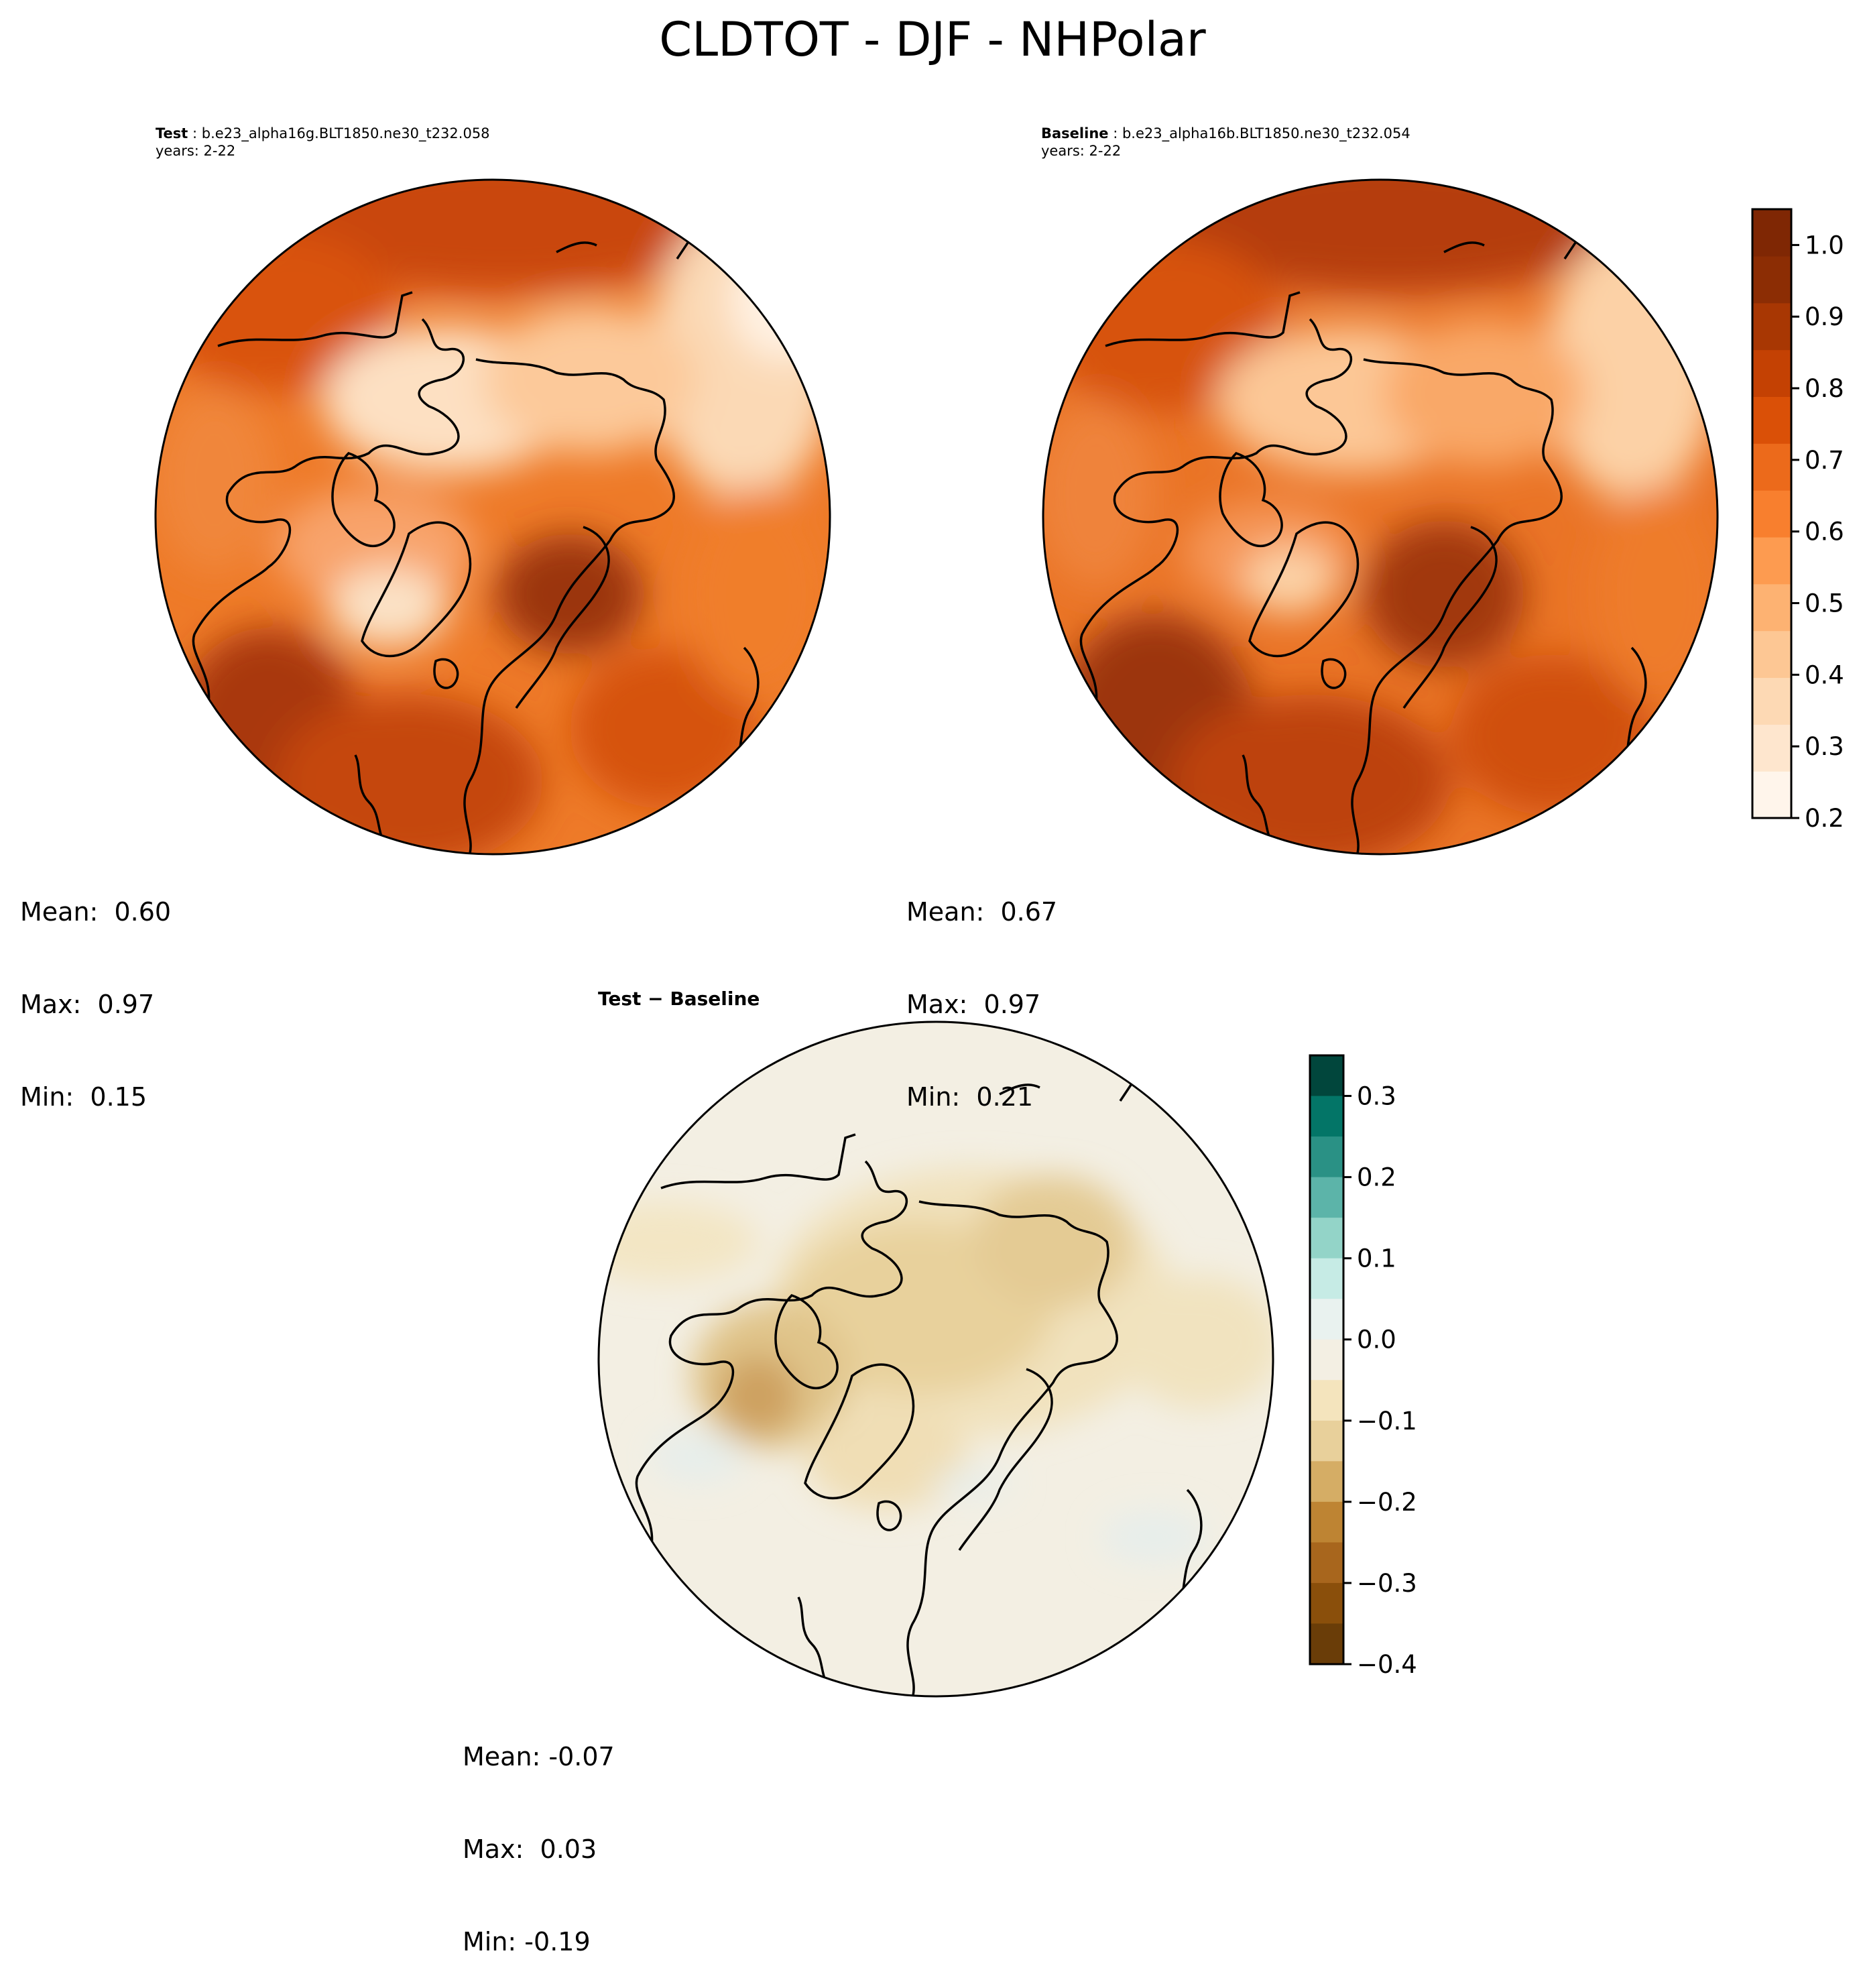 The width and height of the screenshot is (1865, 1988). Describe the element at coordinates (530, 1849) in the screenshot. I see `diff-max: Max: 0.03` at that location.